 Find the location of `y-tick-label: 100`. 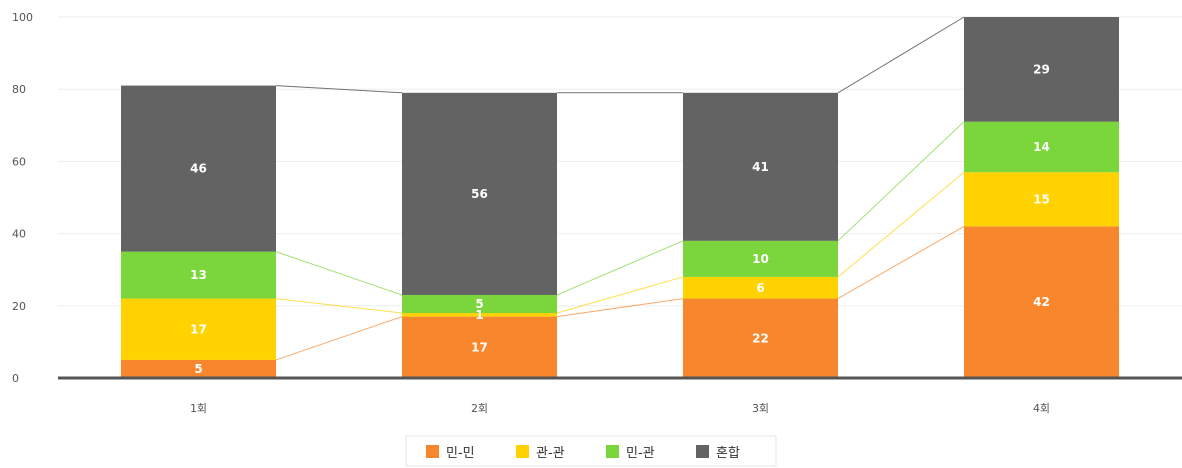

y-tick-label: 100 is located at coordinates (22, 17).